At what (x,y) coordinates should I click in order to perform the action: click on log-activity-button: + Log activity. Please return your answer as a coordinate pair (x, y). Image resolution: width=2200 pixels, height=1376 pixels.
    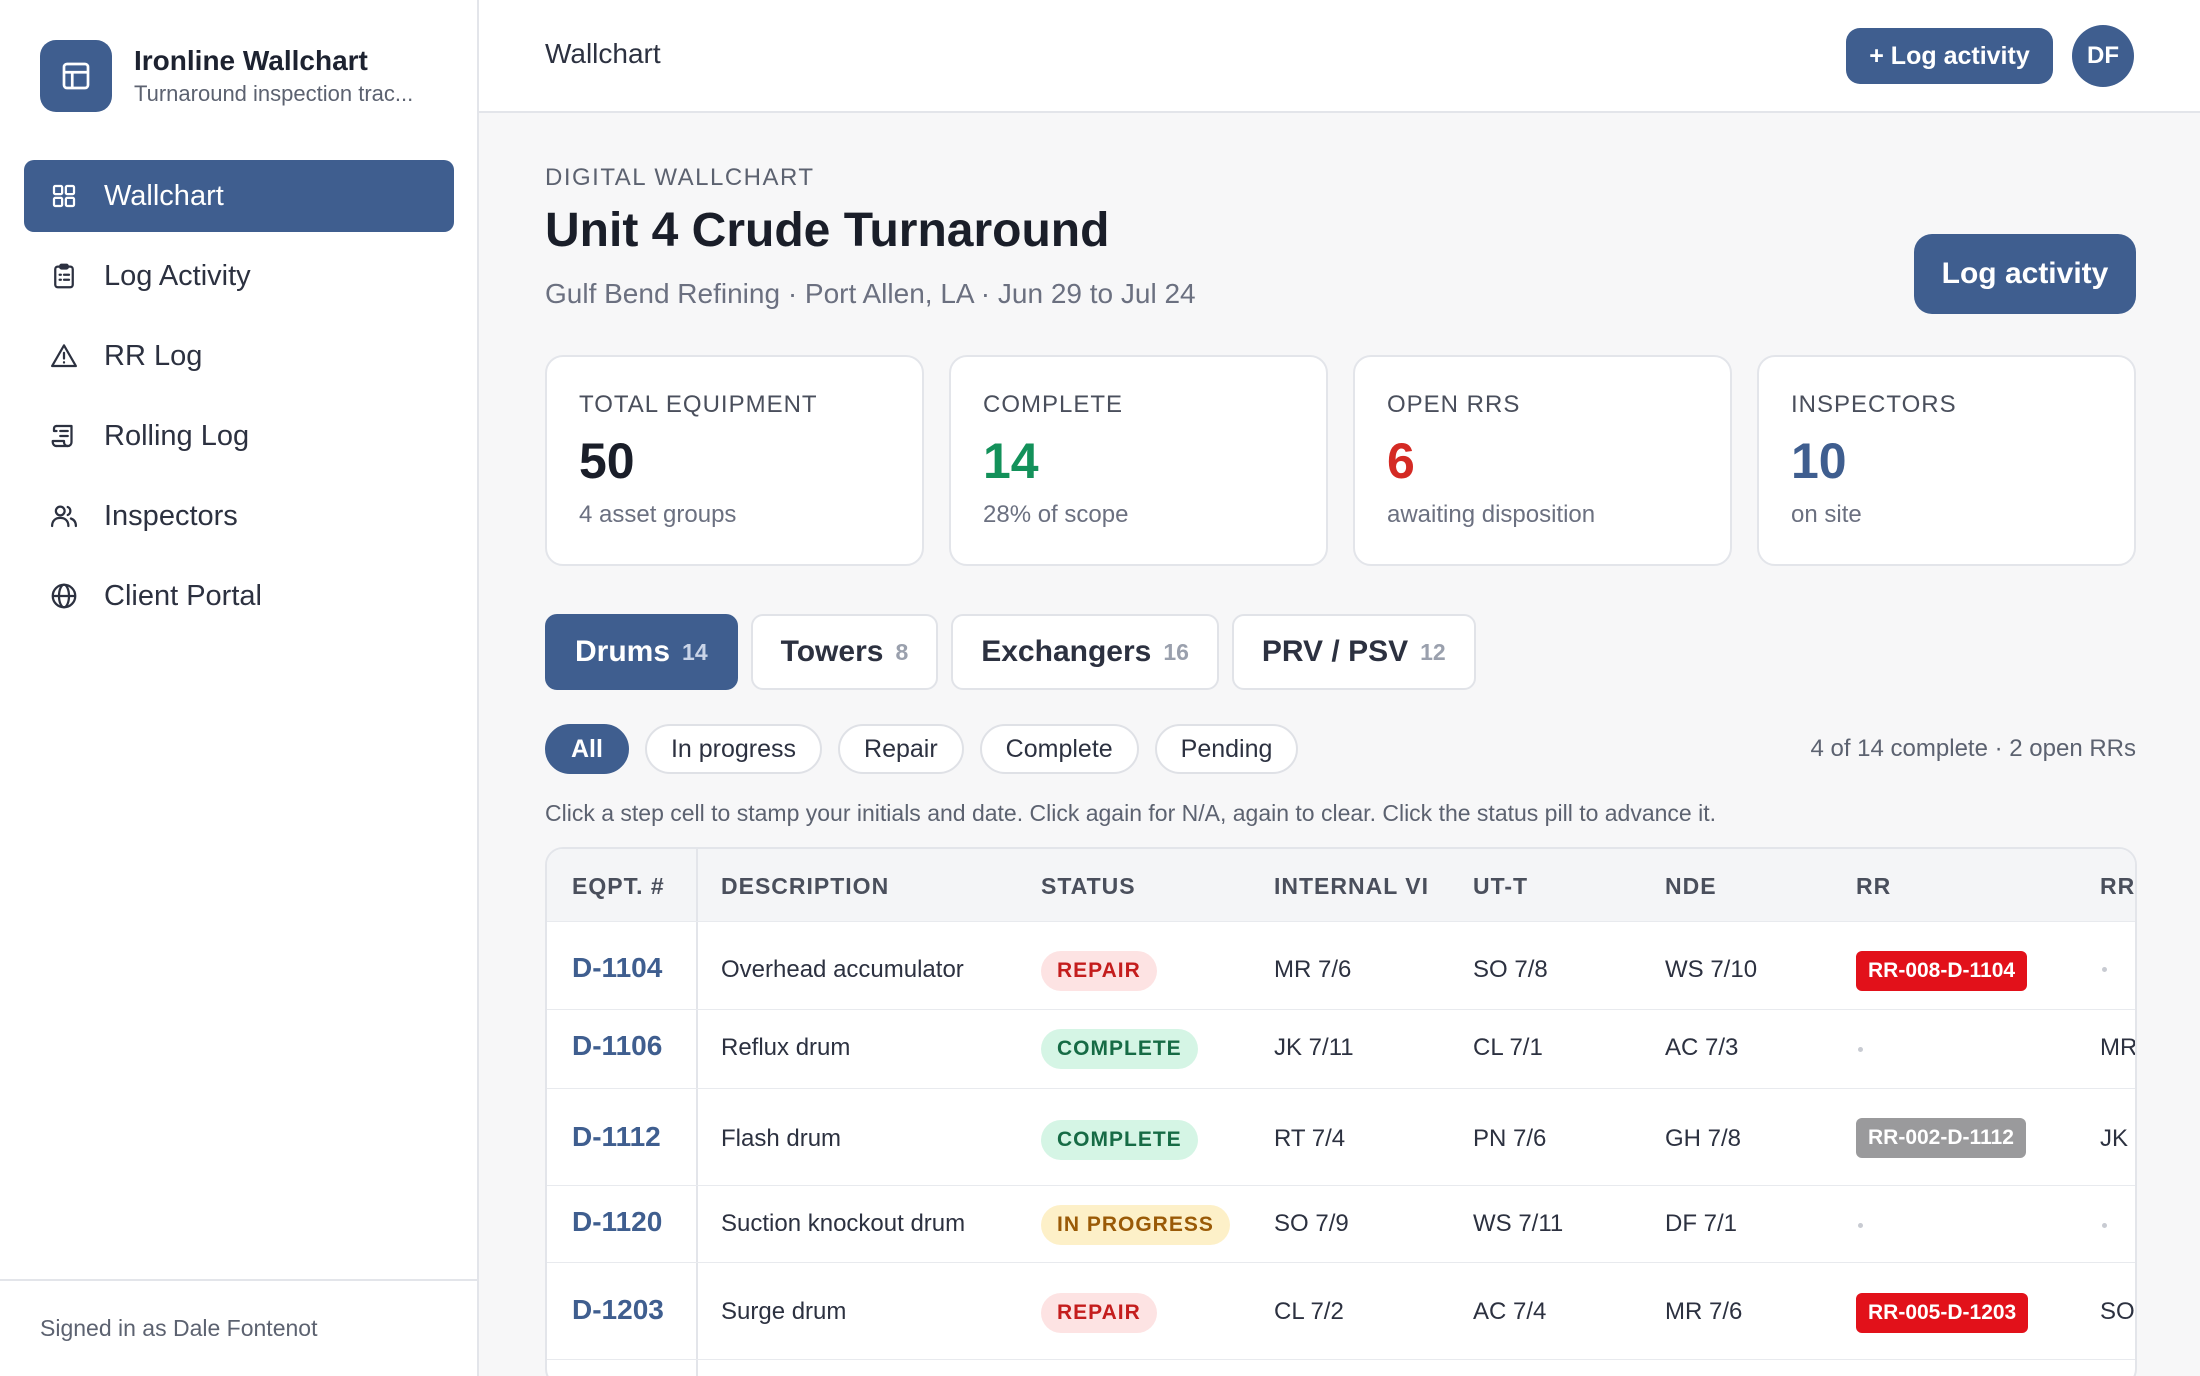
    Looking at the image, I should click on (1949, 56).